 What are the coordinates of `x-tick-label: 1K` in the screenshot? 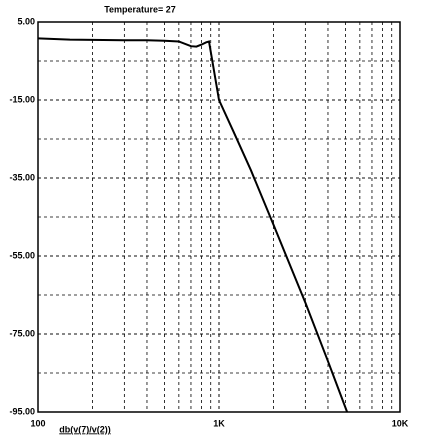 It's located at (219, 423).